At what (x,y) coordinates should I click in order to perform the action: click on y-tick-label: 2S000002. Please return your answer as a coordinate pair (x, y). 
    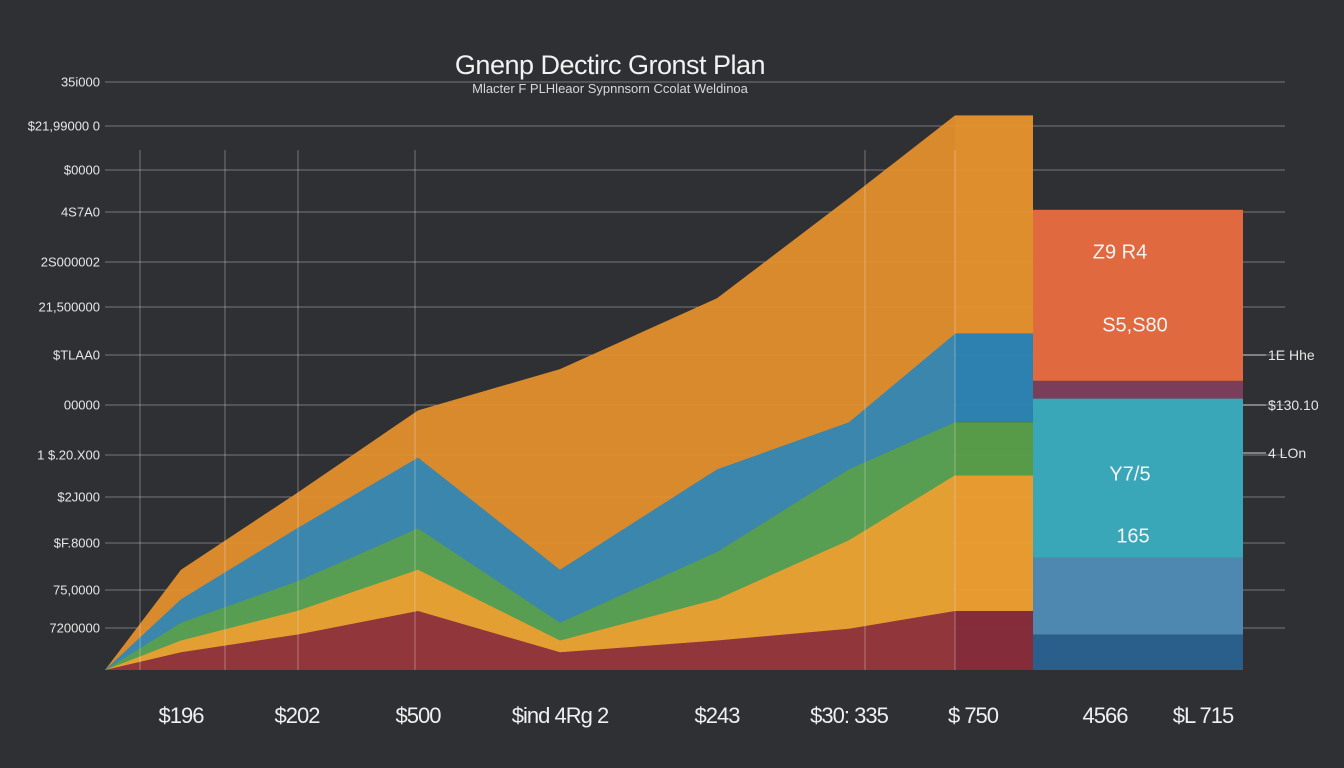
    Looking at the image, I should click on (70, 262).